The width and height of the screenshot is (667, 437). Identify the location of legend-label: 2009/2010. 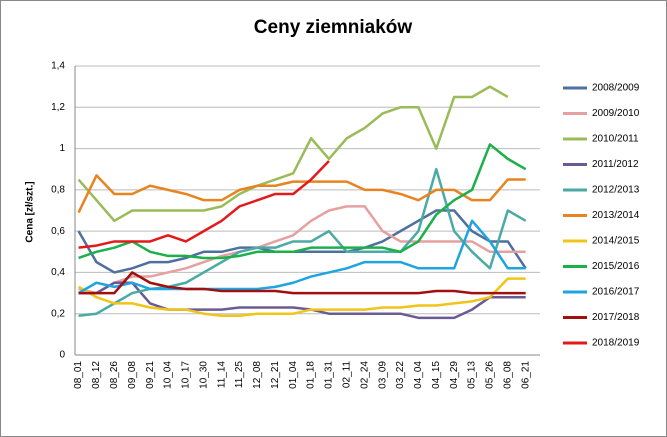
(616, 113).